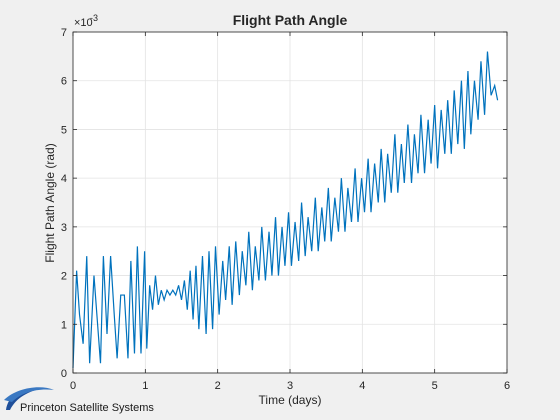  Describe the element at coordinates (50, 202) in the screenshot. I see `y-axis-label: Flight Path Angle (rad)` at that location.